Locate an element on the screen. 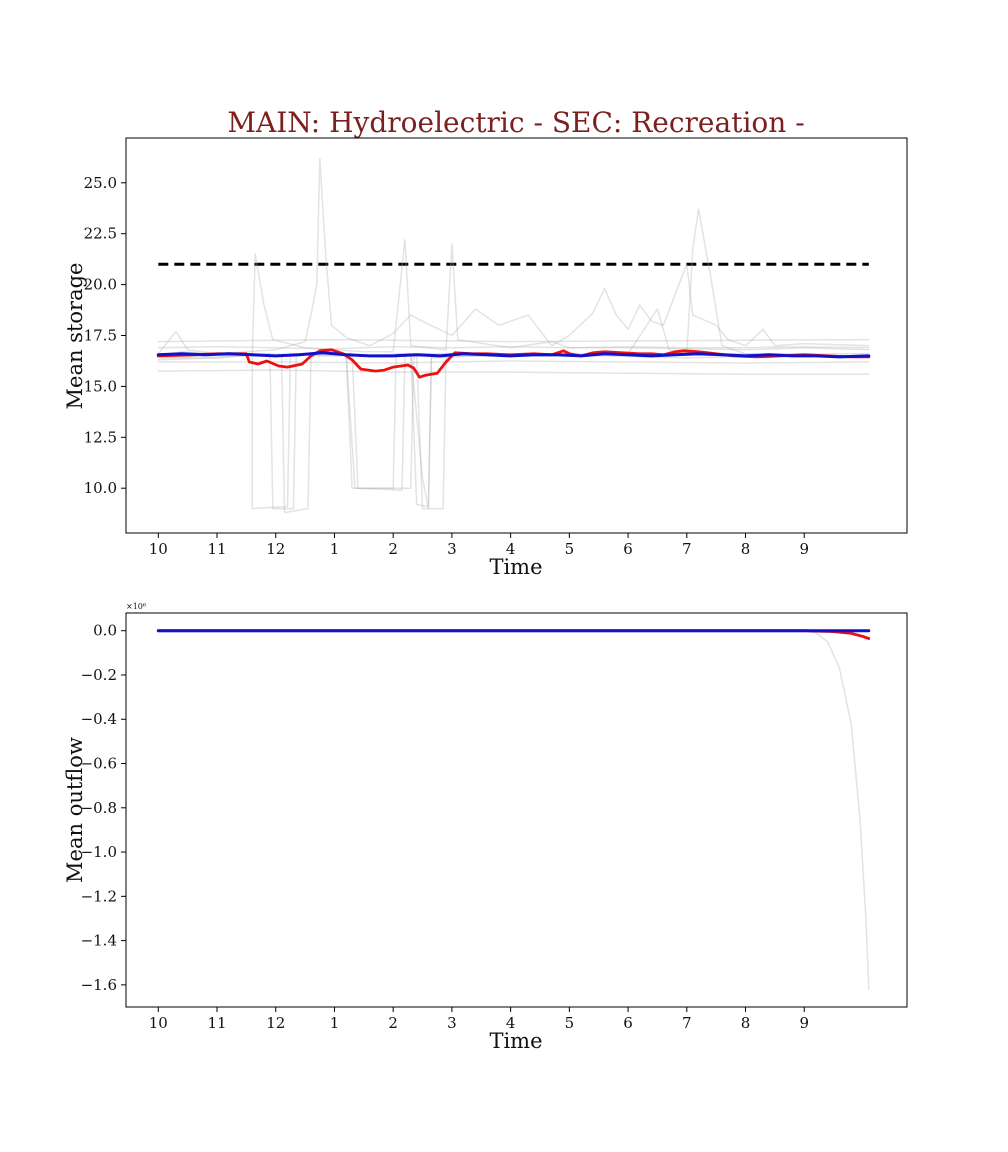 The height and width of the screenshot is (1152, 1008). outflow-y-tick-label: −0.6 is located at coordinates (99, 764).